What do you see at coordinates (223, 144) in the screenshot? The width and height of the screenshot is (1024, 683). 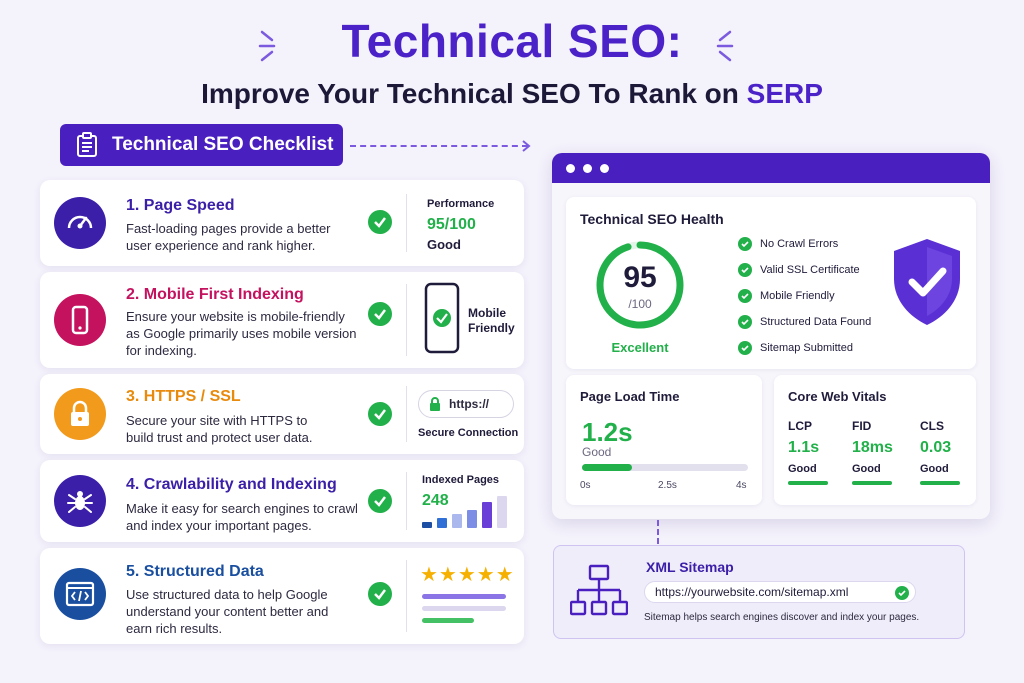 I see `checklist-badge-label: Technical SEO Checklist` at bounding box center [223, 144].